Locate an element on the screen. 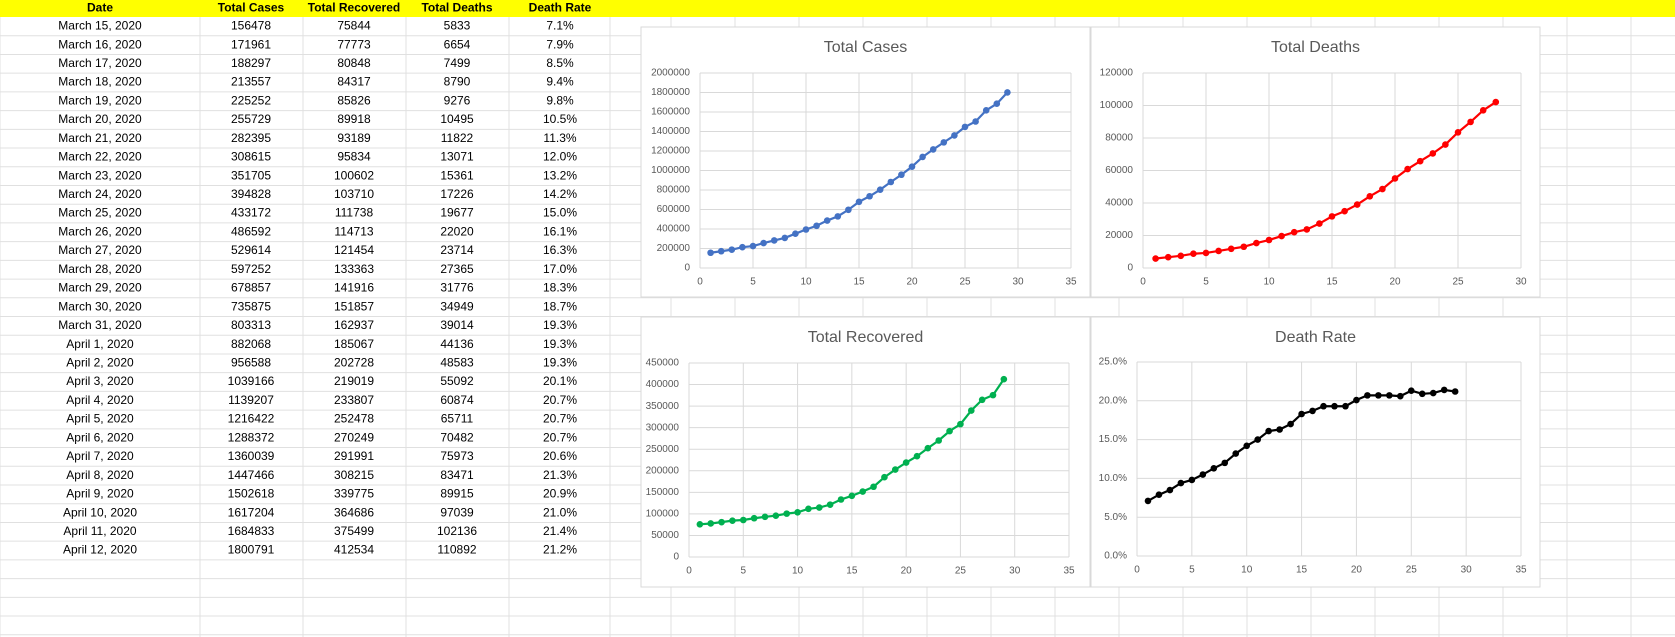 This screenshot has height=637, width=1675. cell: 678857 is located at coordinates (251, 288).